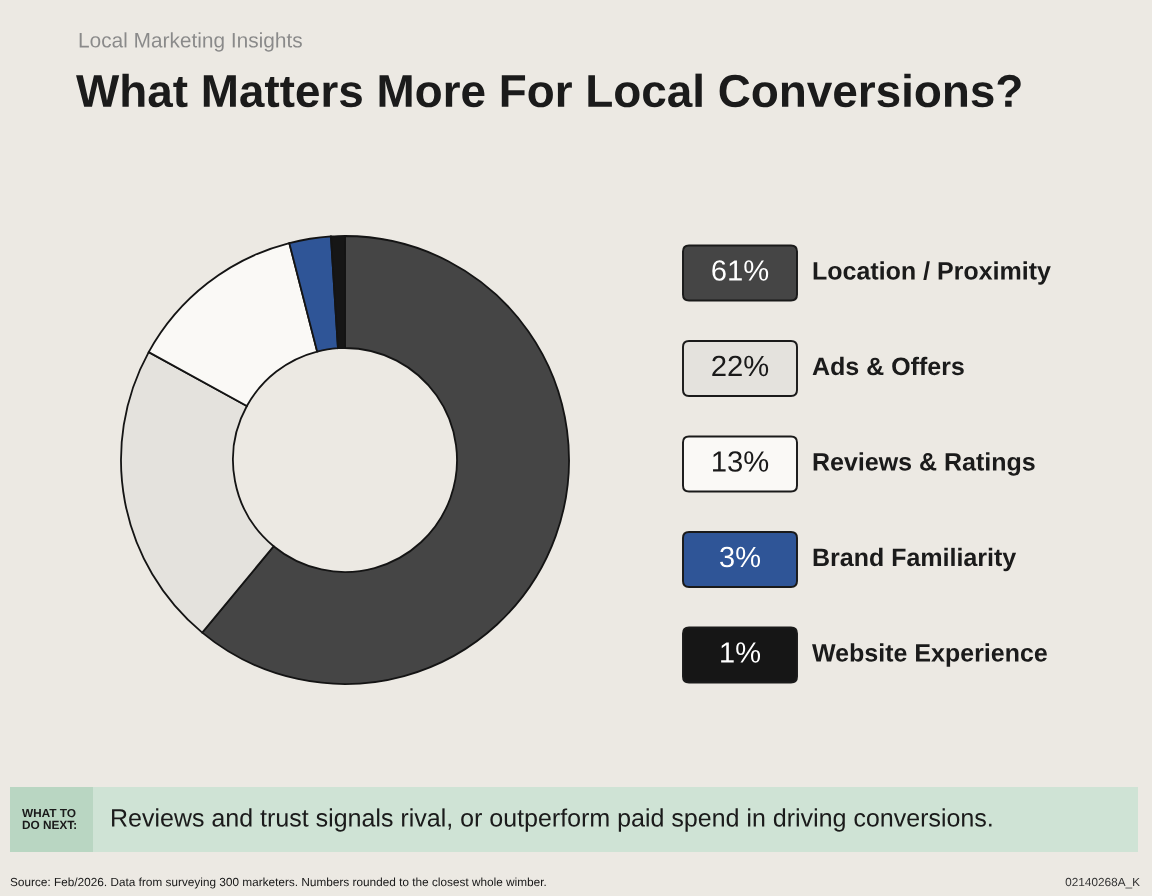  Describe the element at coordinates (552, 820) in the screenshot. I see `text: Reviews and trust signals rival, or outperform paid spend in driving conversions.` at that location.